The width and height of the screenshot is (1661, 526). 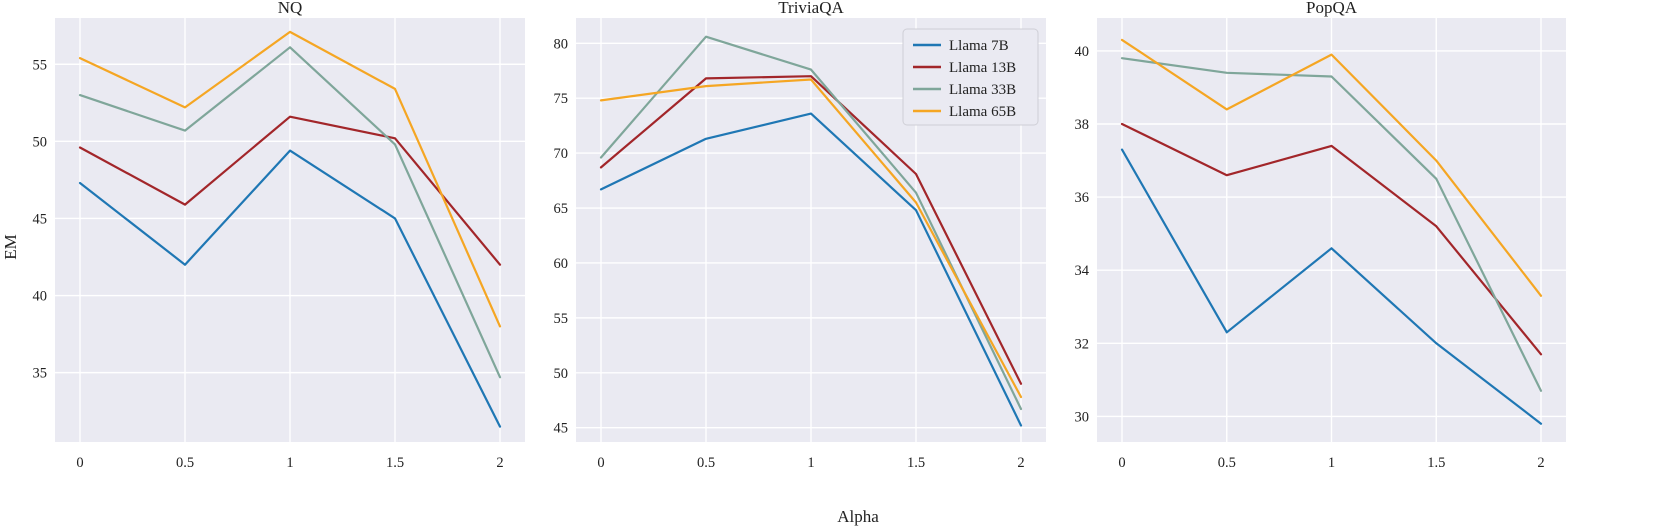 I want to click on y-tick-label: 75, so click(x=561, y=99).